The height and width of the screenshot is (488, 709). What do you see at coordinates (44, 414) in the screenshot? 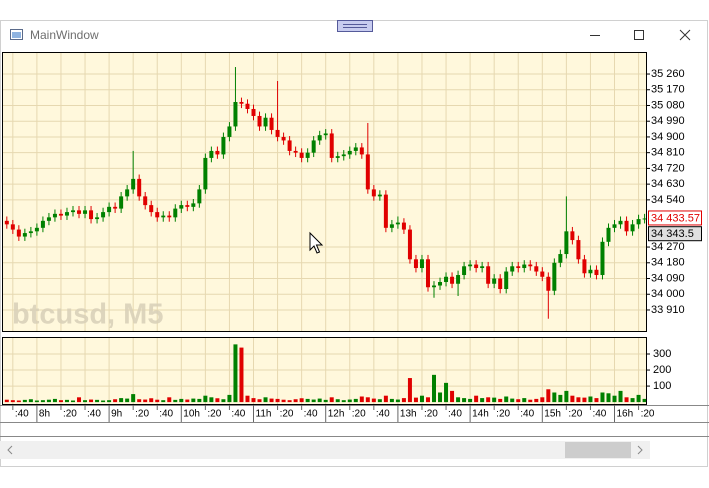
I see `x-tick-label: 8h` at bounding box center [44, 414].